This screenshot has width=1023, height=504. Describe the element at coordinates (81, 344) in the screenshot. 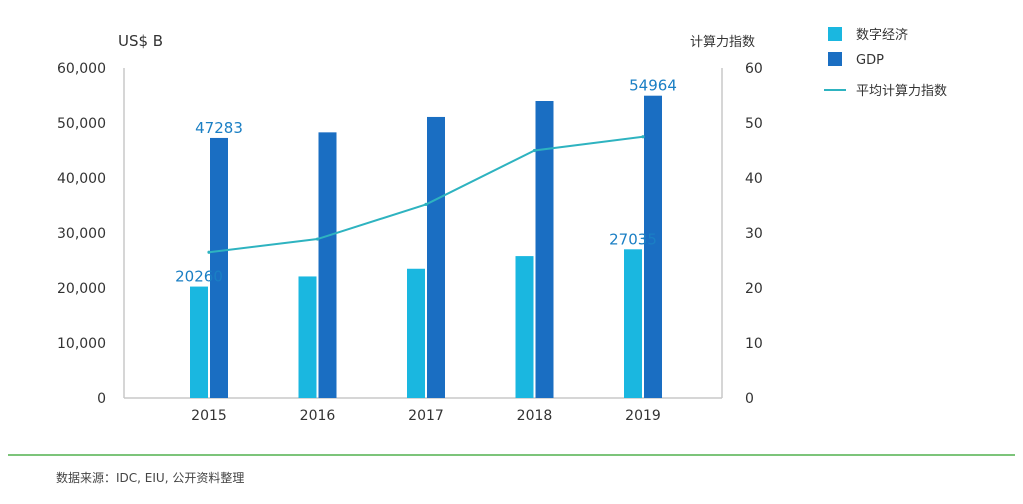

I see `left-tick-label: 10,000` at that location.